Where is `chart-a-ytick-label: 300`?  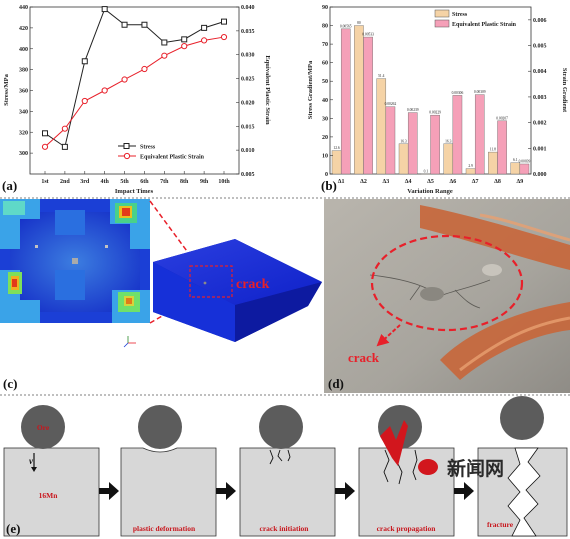
chart-a-ytick-label: 300 is located at coordinates (23, 154).